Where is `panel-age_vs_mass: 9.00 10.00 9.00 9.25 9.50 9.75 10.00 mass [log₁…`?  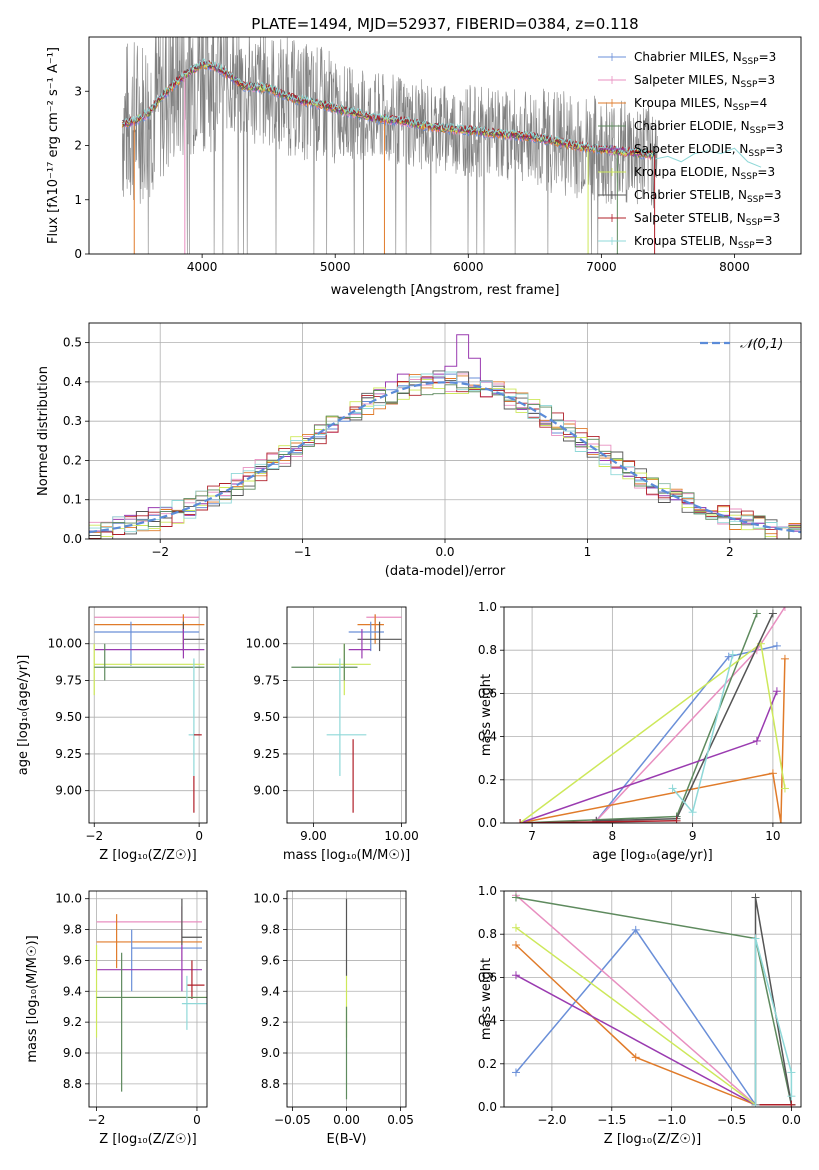 panel-age_vs_mass: 9.00 10.00 9.00 9.25 9.50 9.75 10.00 mass [log₁… is located at coordinates (332, 734).